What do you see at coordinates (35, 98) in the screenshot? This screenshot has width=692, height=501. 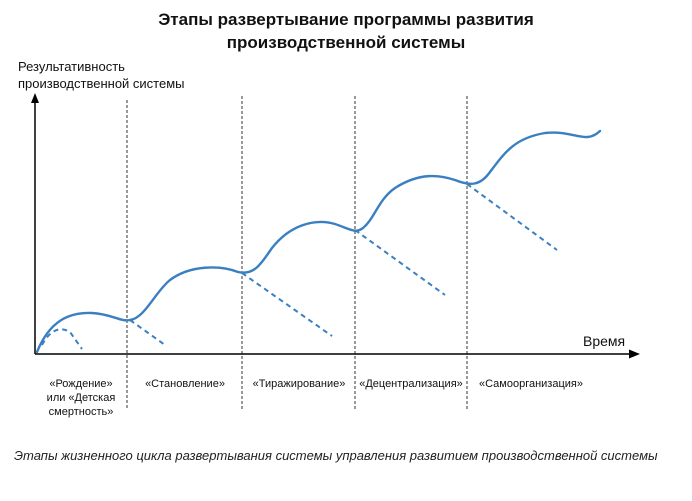 I see `y-axis-arrow` at bounding box center [35, 98].